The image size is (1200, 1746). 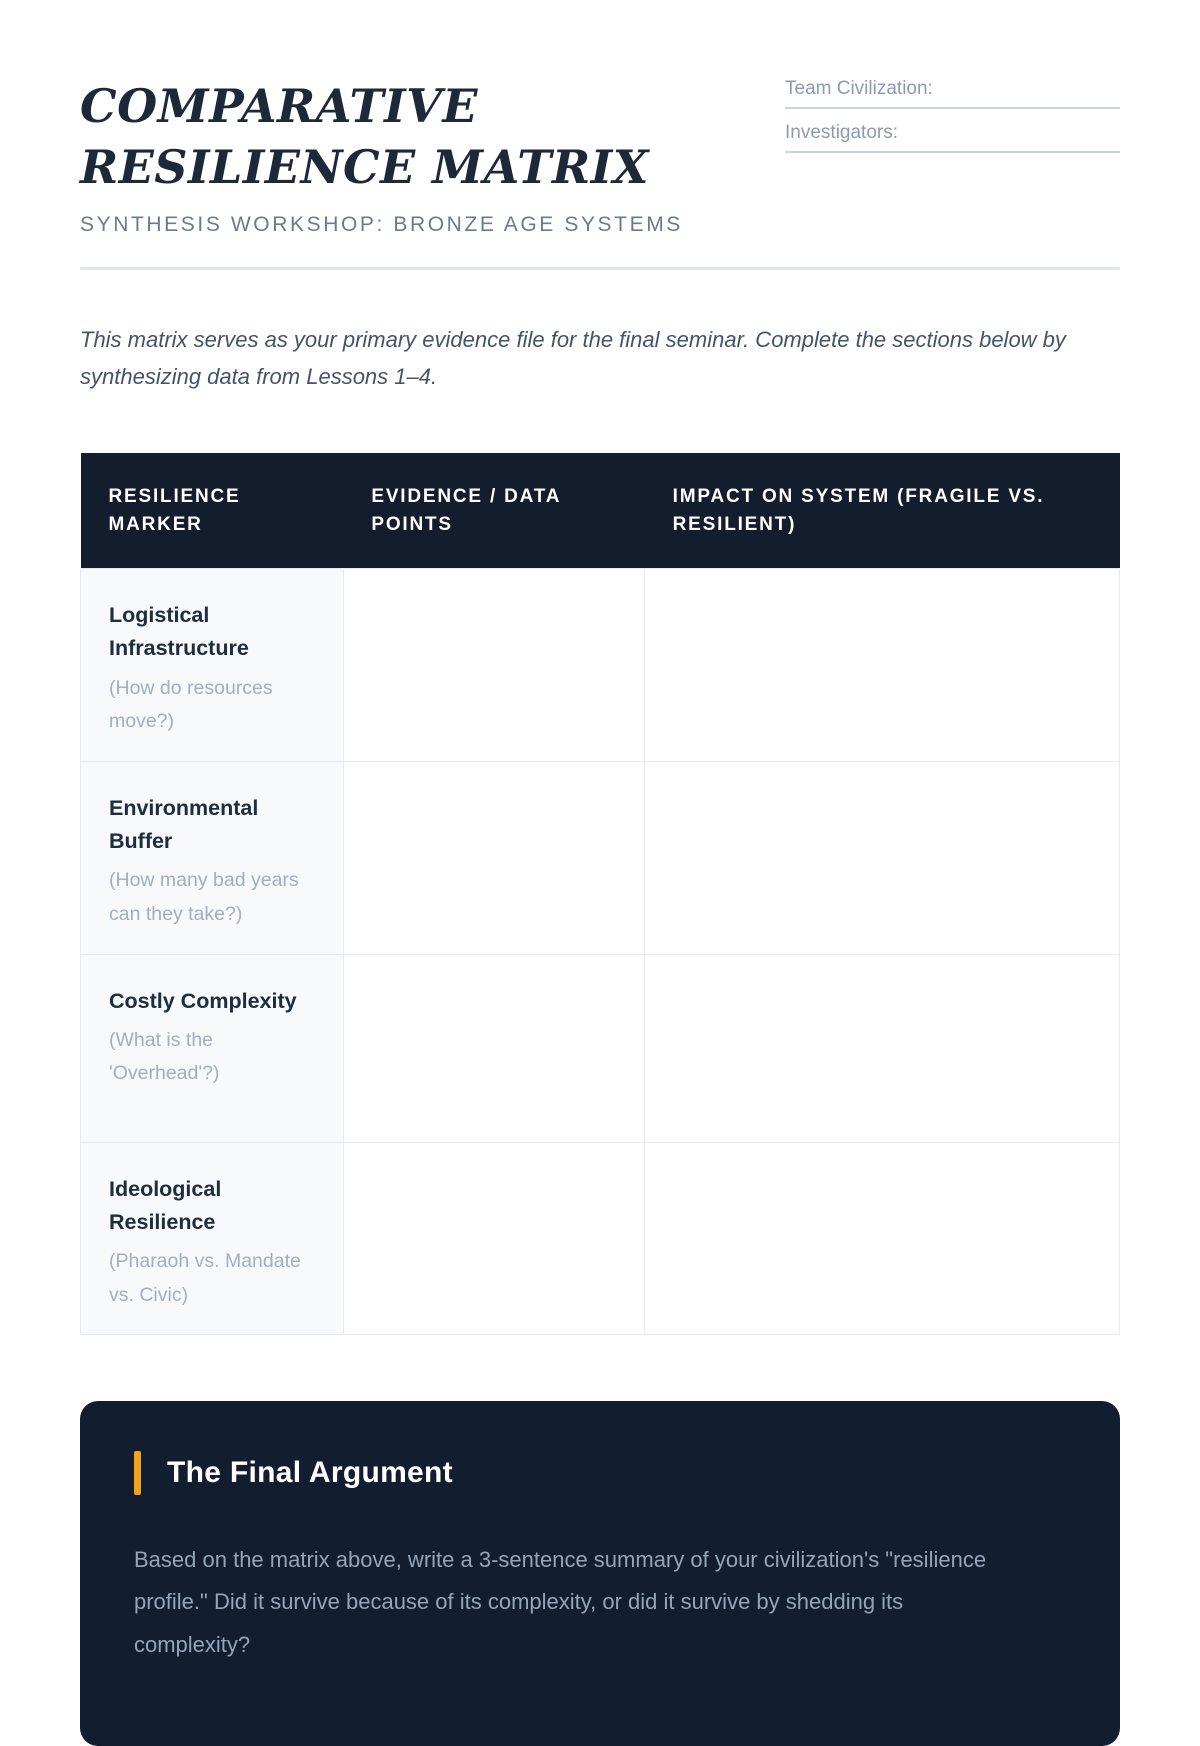 What do you see at coordinates (381, 225) in the screenshot?
I see `page-subtitle: SYNTHESIS WORKSHOP: BRONZE AGE SYSTEMS` at bounding box center [381, 225].